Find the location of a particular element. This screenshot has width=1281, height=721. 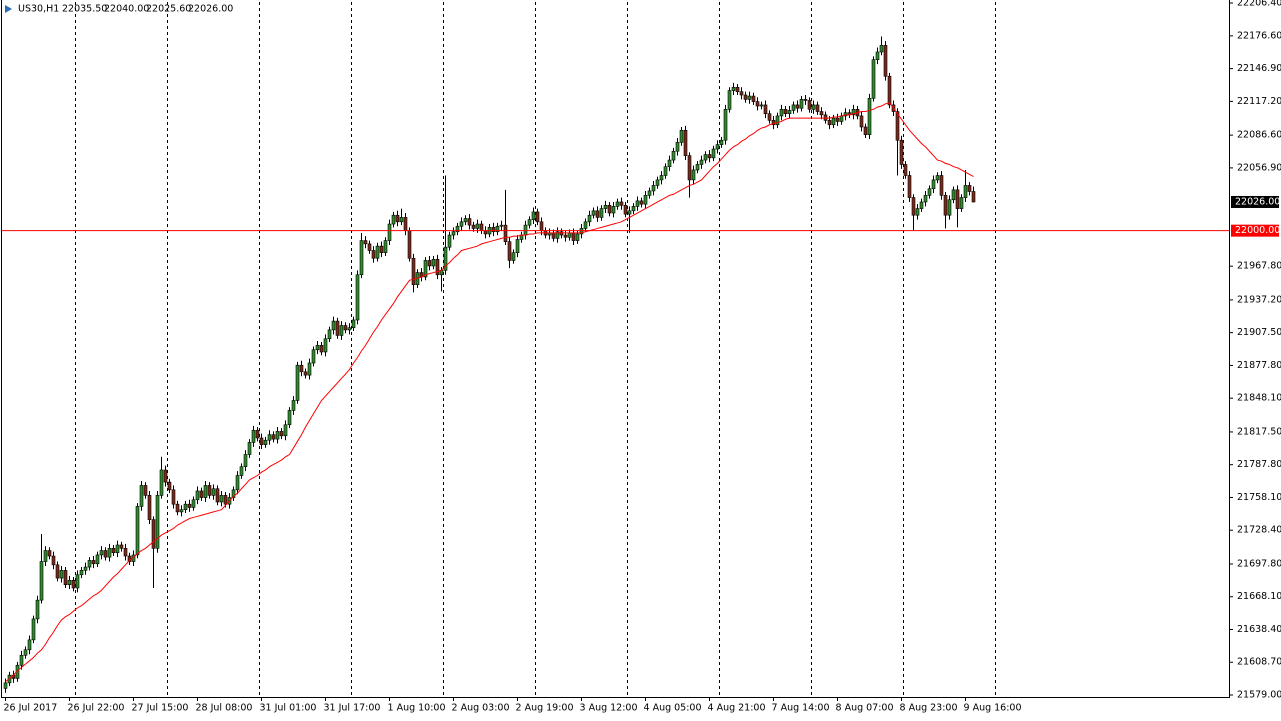

y-tick-label: 22117.20 is located at coordinates (1259, 101).